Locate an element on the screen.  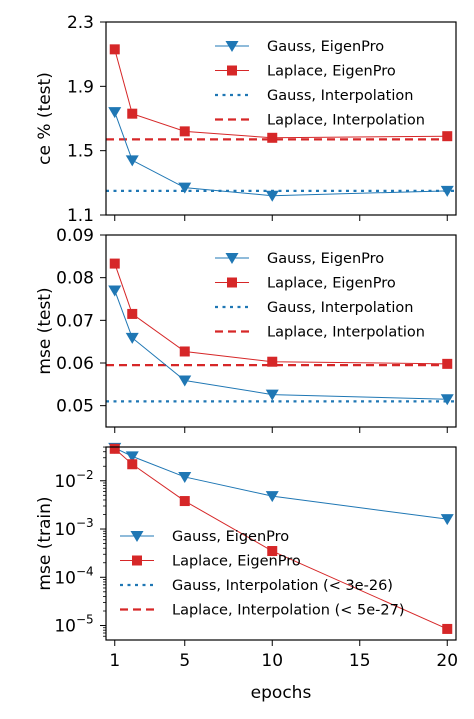
series-line-gauss is located at coordinates (281, 483).